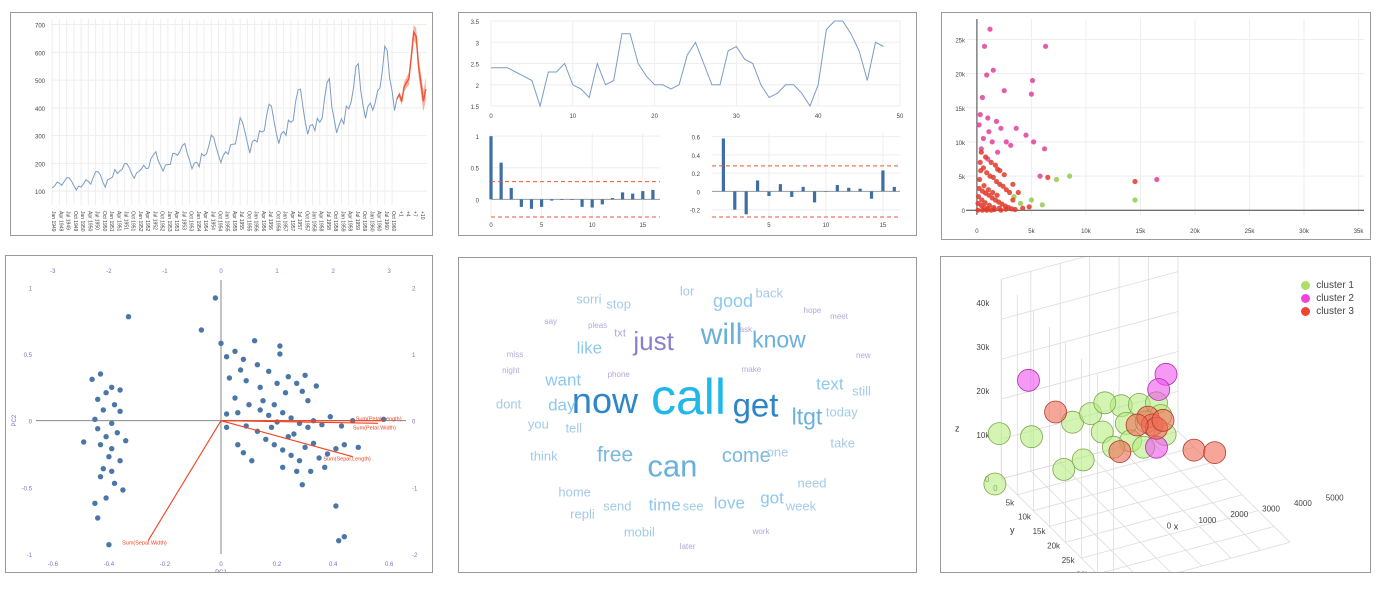 This screenshot has width=1386, height=590. I want to click on x-tick-label: 0.4, so click(333, 565).